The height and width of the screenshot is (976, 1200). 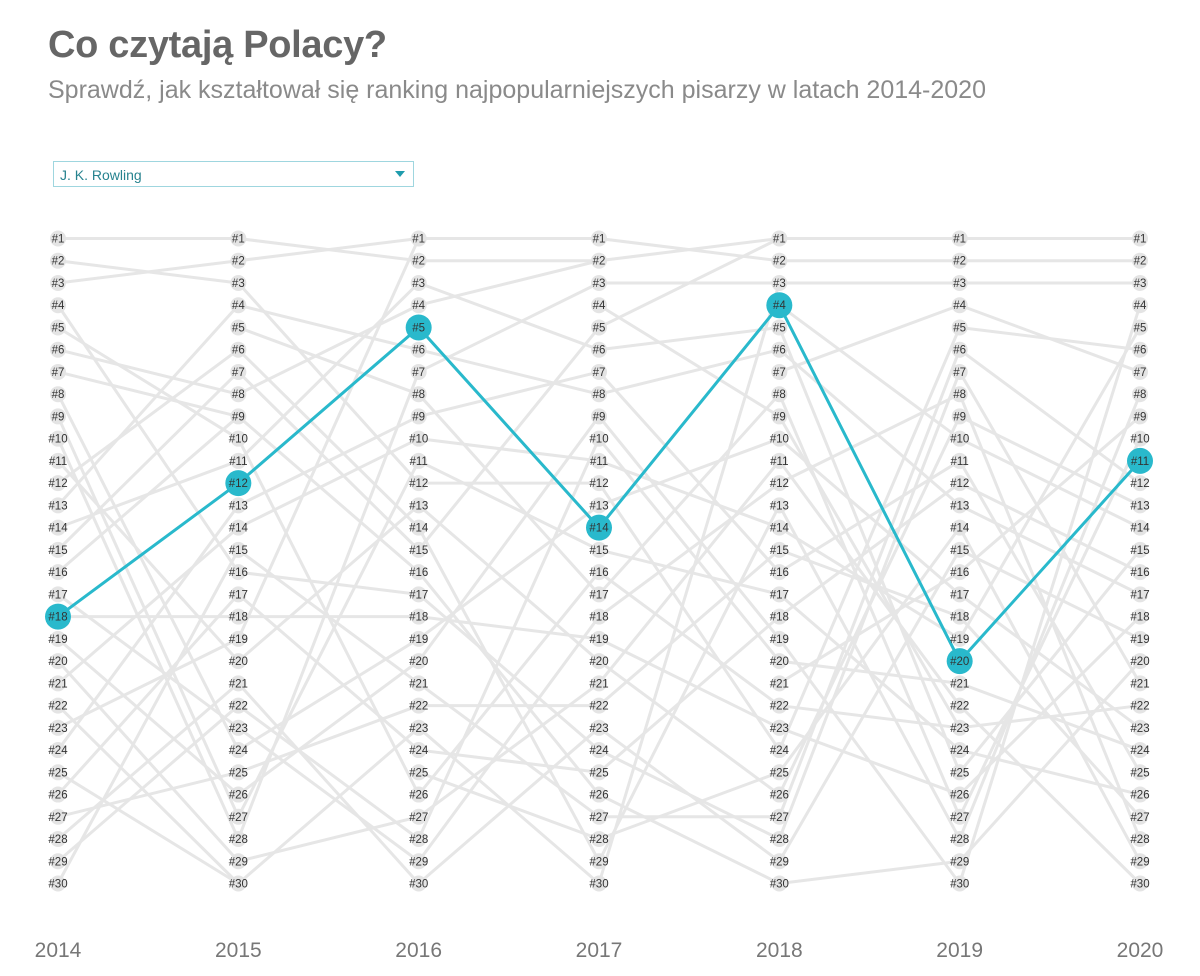 What do you see at coordinates (400, 174) in the screenshot?
I see `chevron-down-icon` at bounding box center [400, 174].